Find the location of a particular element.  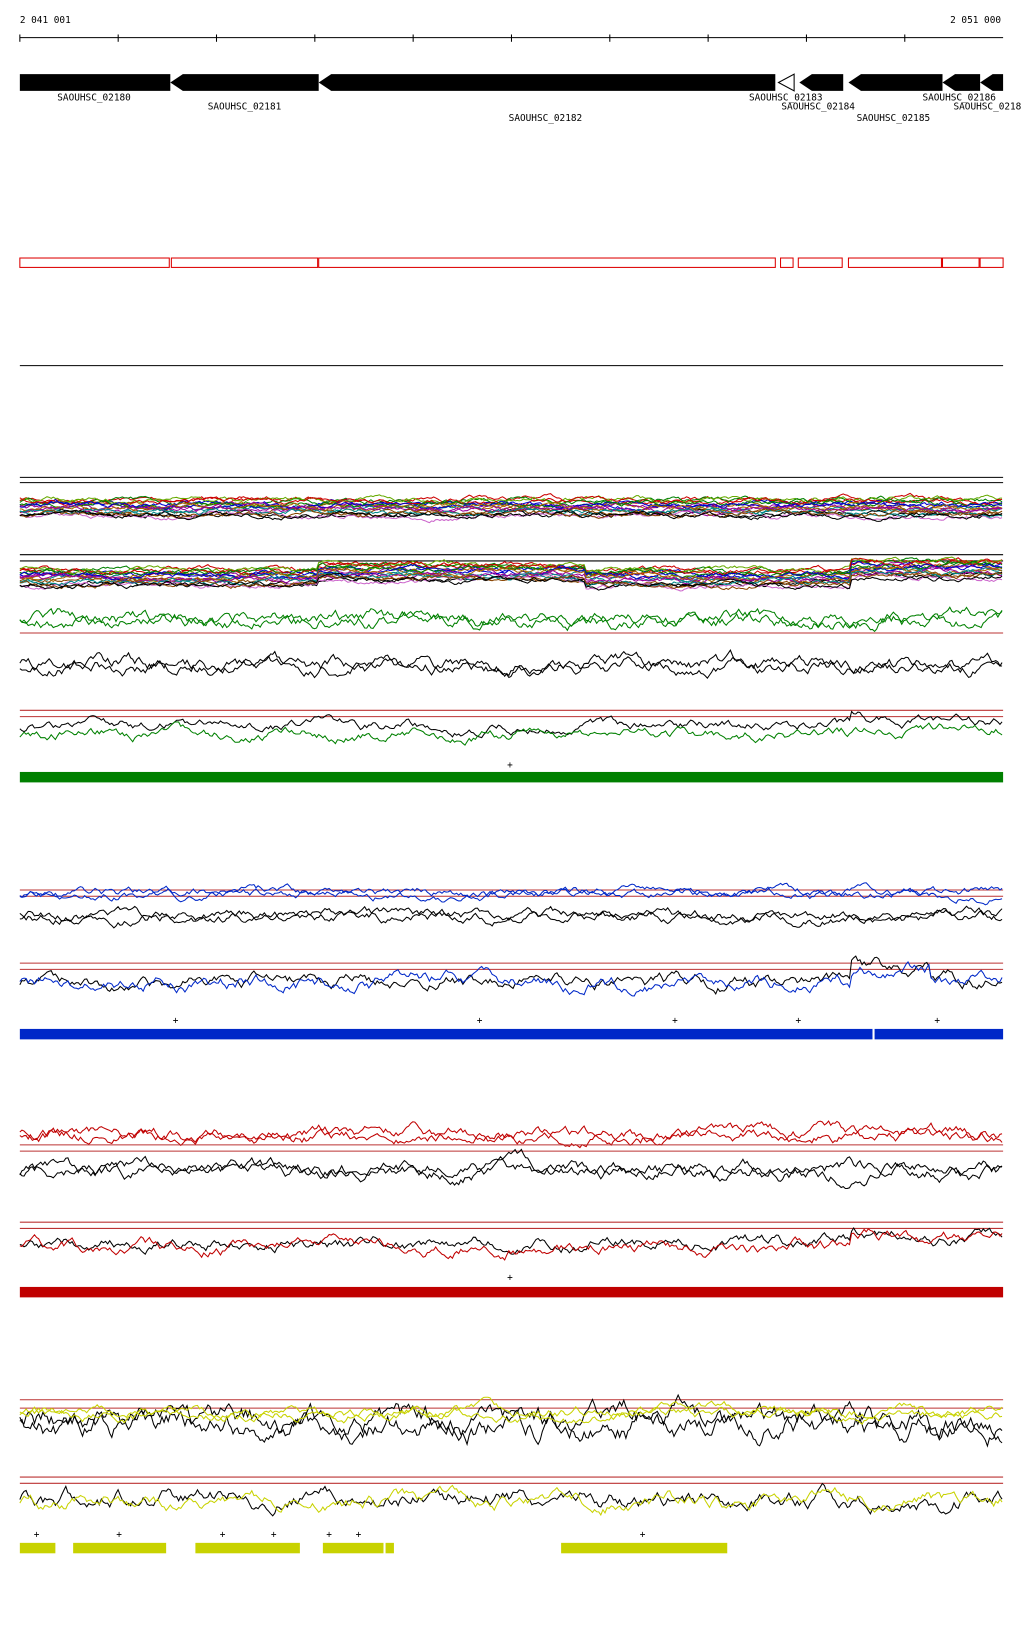

gene-label: SAOUHSC_02184 is located at coordinates (818, 107).